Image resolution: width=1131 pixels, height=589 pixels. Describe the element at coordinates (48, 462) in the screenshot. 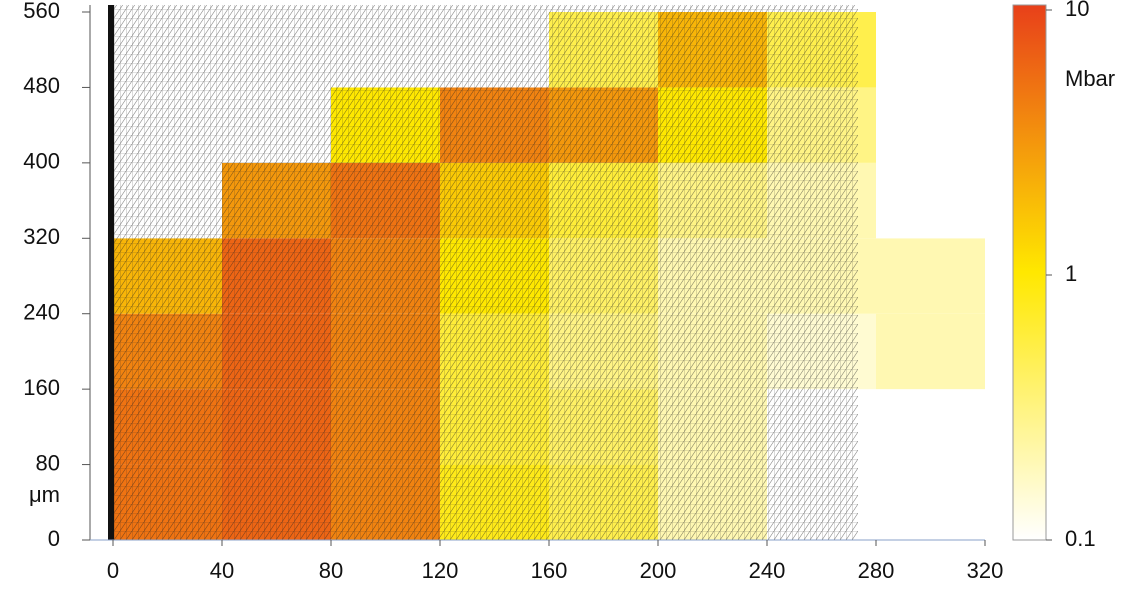

I see `y-tick-label: 80` at that location.